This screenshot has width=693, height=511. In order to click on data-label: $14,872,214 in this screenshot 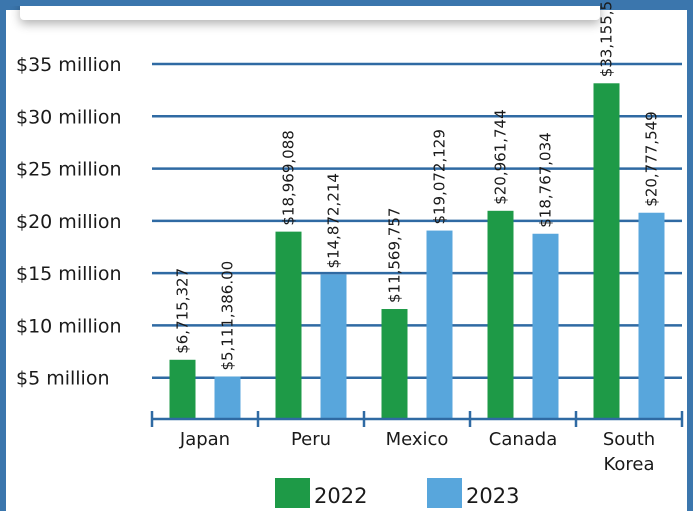, I will do `click(334, 220)`.